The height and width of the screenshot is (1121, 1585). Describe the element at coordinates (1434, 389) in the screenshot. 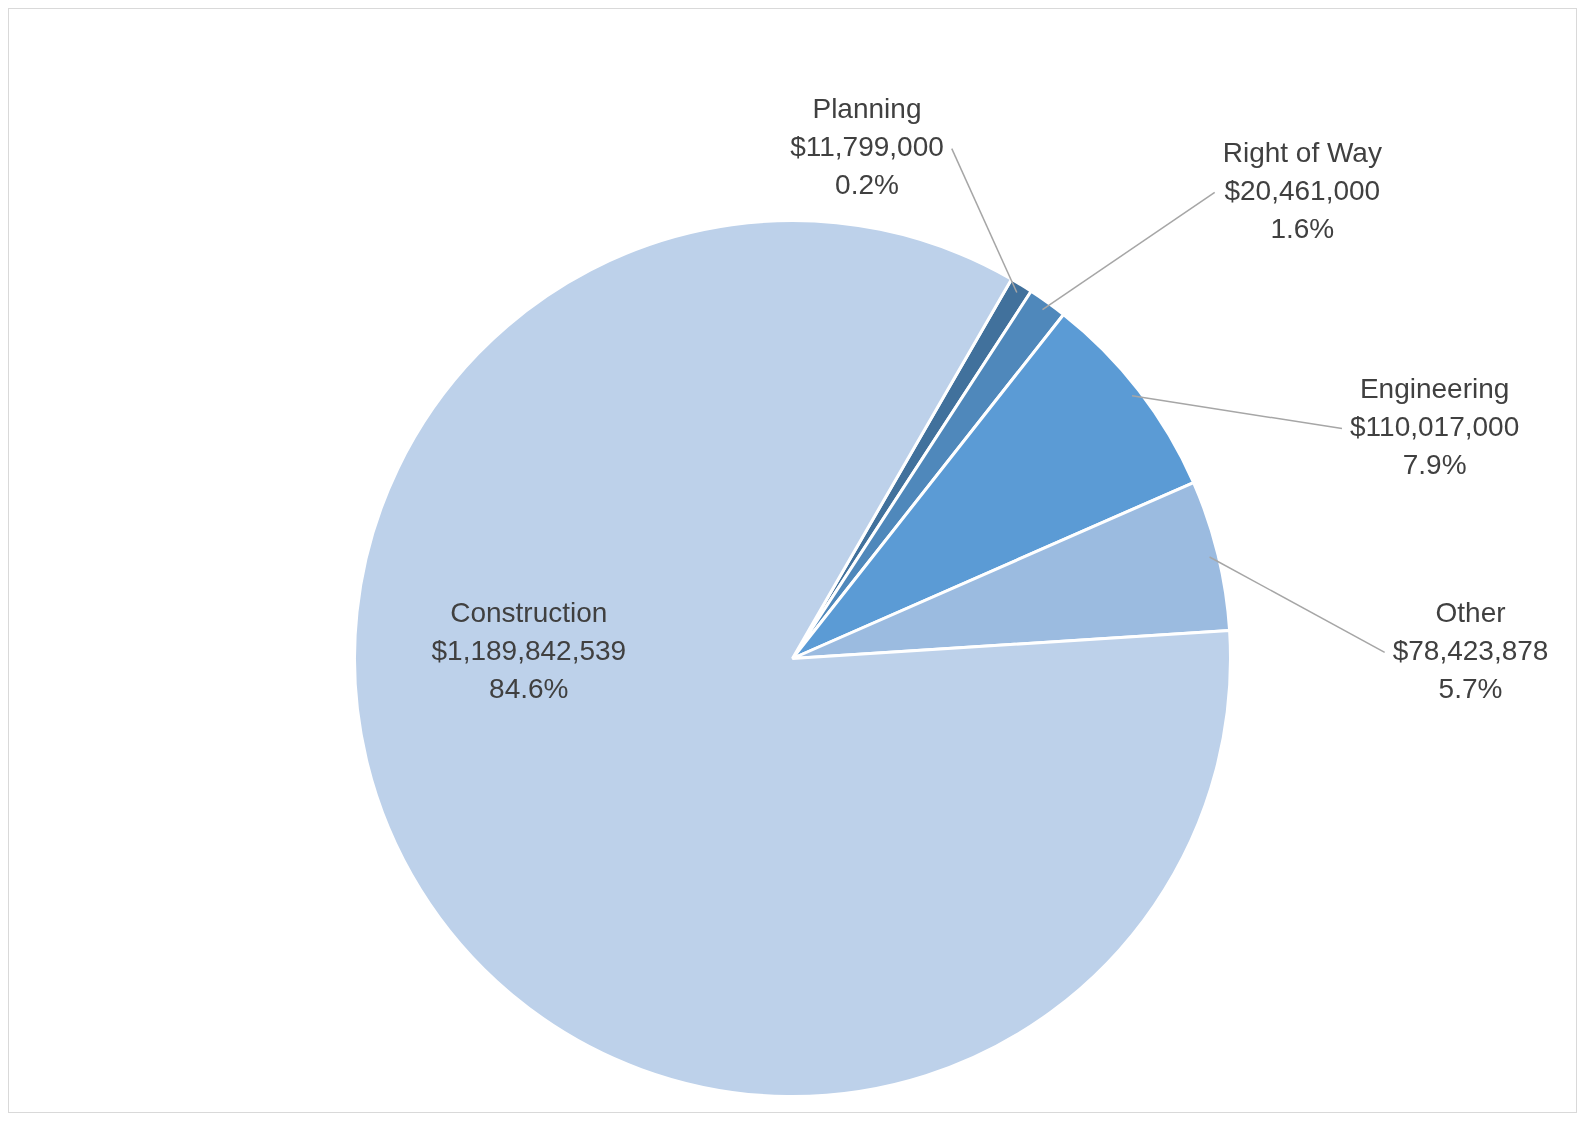

I see `slice-label: Engineering` at that location.